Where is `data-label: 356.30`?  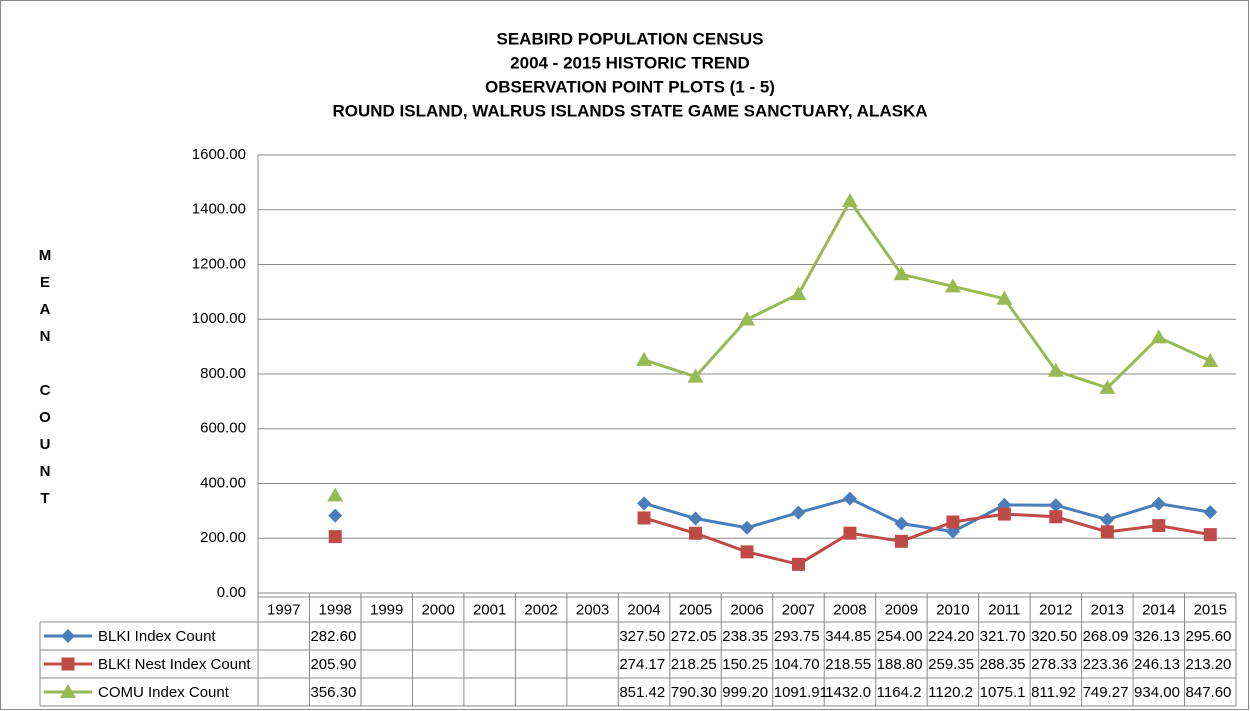
data-label: 356.30 is located at coordinates (333, 692).